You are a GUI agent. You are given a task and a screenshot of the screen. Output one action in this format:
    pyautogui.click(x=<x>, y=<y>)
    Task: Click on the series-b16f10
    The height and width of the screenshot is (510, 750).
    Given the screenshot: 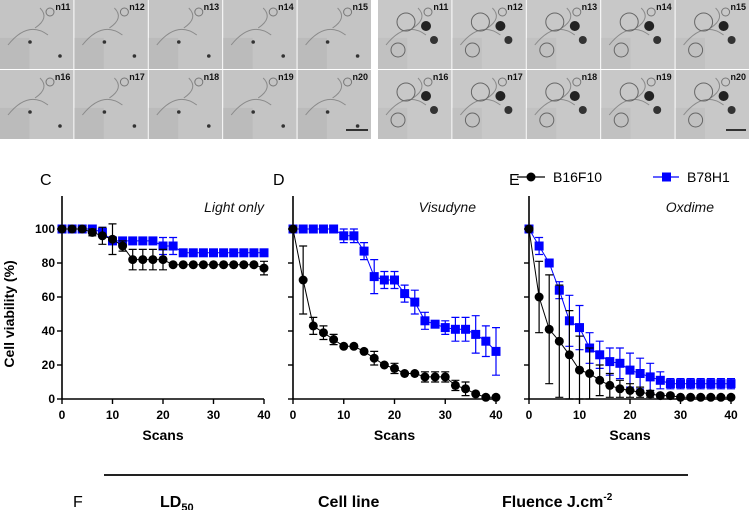 What is the action you would take?
    pyautogui.click(x=163, y=249)
    